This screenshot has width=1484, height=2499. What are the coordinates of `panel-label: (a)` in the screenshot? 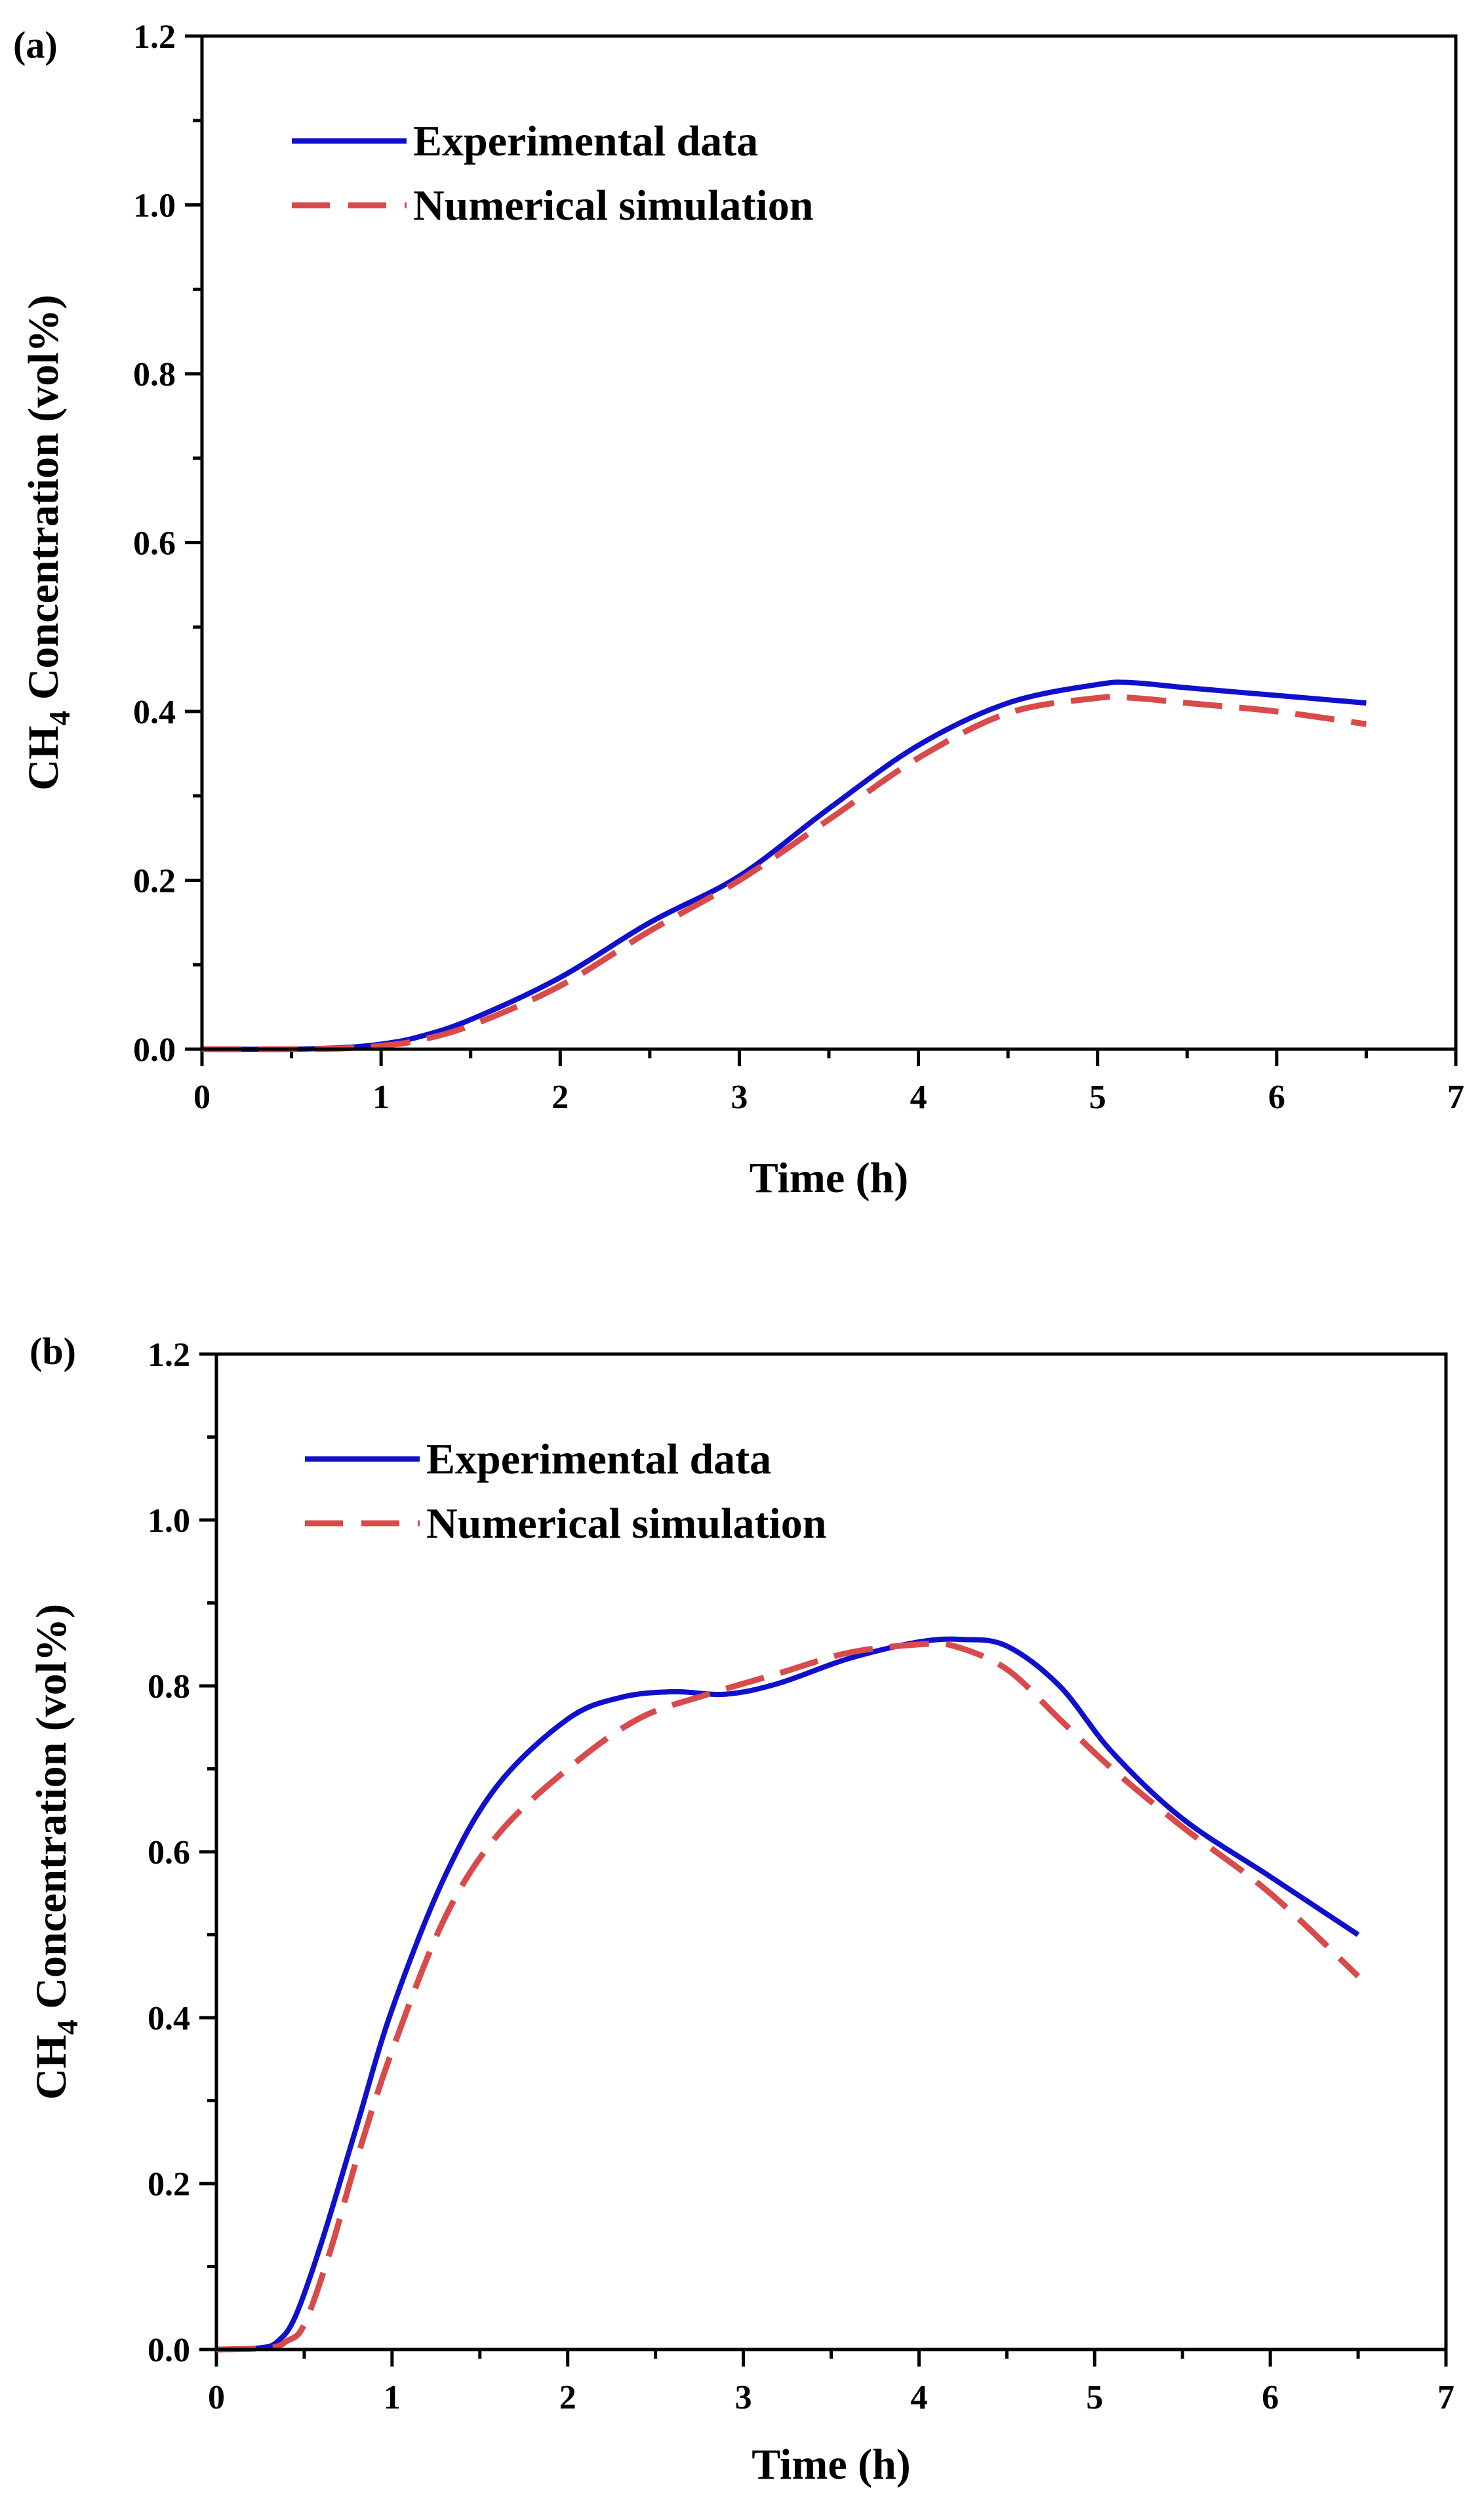 It's located at (35, 45).